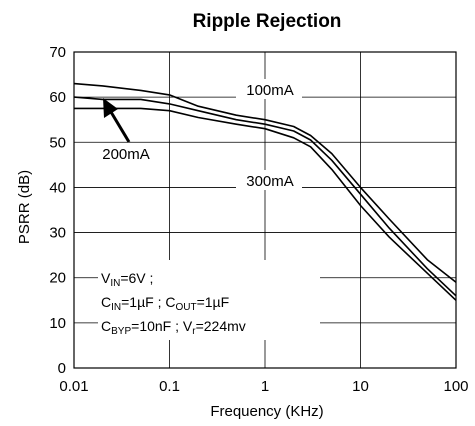 The width and height of the screenshot is (475, 426). I want to click on x-tick-label: 100, so click(455, 386).